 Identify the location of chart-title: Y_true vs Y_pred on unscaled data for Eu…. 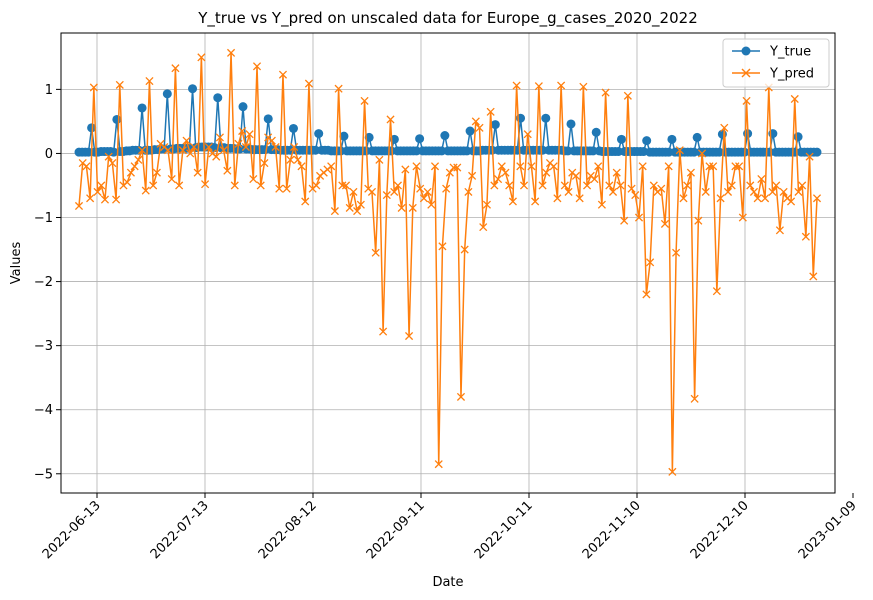
(447, 18).